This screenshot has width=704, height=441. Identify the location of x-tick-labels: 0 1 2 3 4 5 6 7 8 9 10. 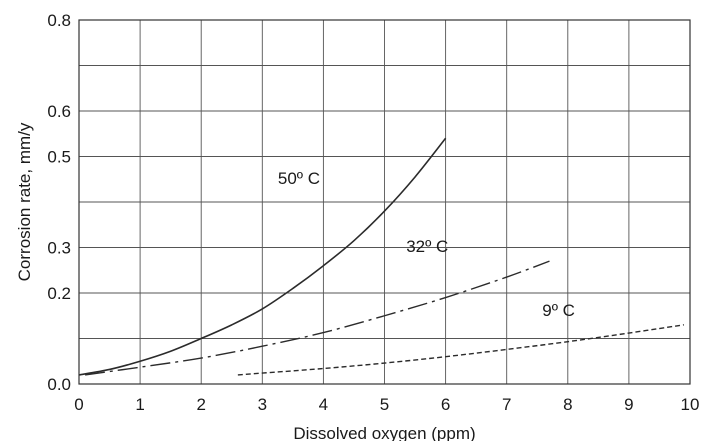
(386, 404).